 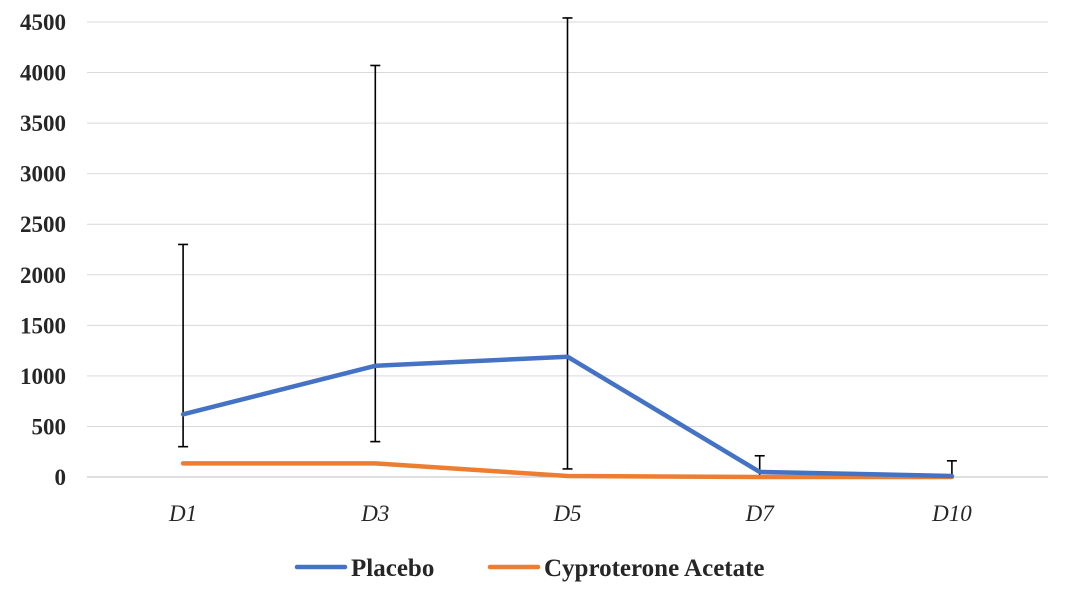 I want to click on x-axis-tick-labels: D1 D3 D5 D7 D10, so click(x=570, y=513).